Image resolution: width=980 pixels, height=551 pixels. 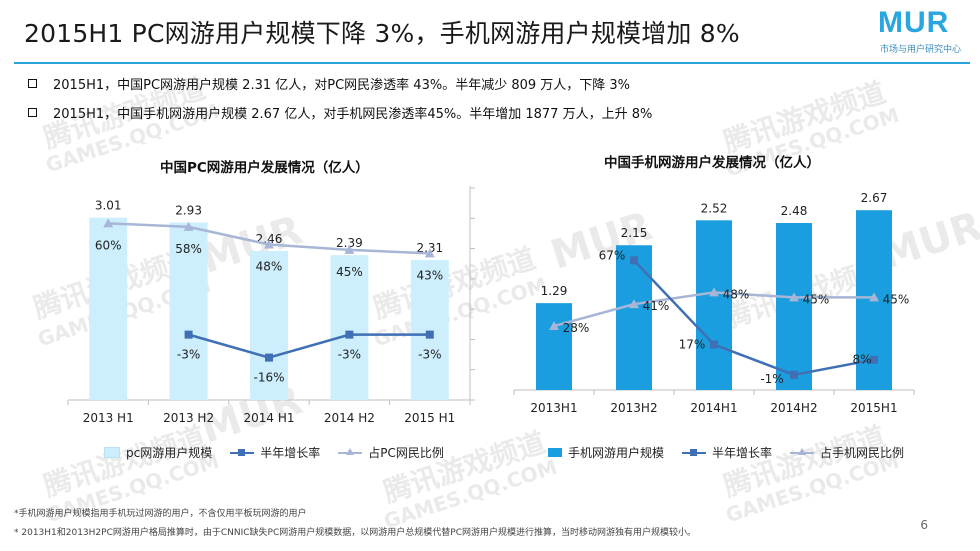 I want to click on watermark-cn: 腾讯游戏频道, so click(x=804, y=117).